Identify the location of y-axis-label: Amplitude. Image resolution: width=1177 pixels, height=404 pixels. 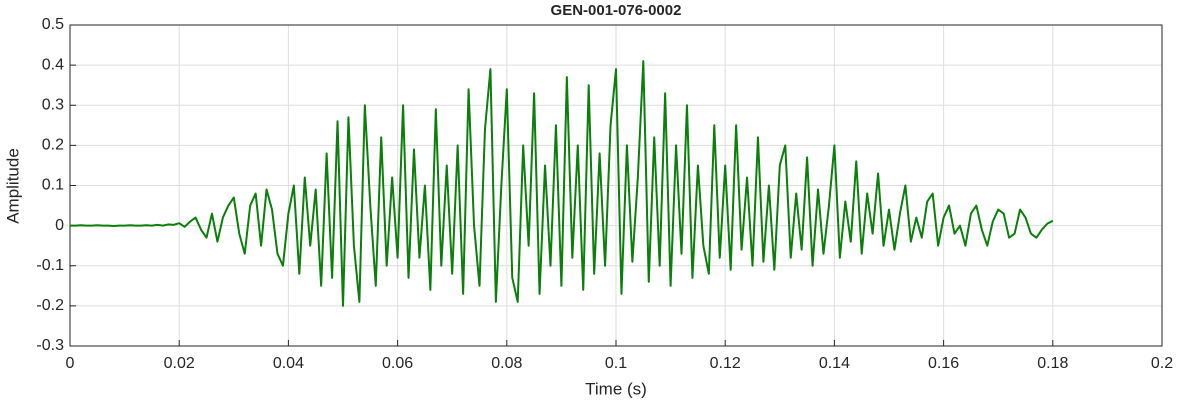
(12, 186).